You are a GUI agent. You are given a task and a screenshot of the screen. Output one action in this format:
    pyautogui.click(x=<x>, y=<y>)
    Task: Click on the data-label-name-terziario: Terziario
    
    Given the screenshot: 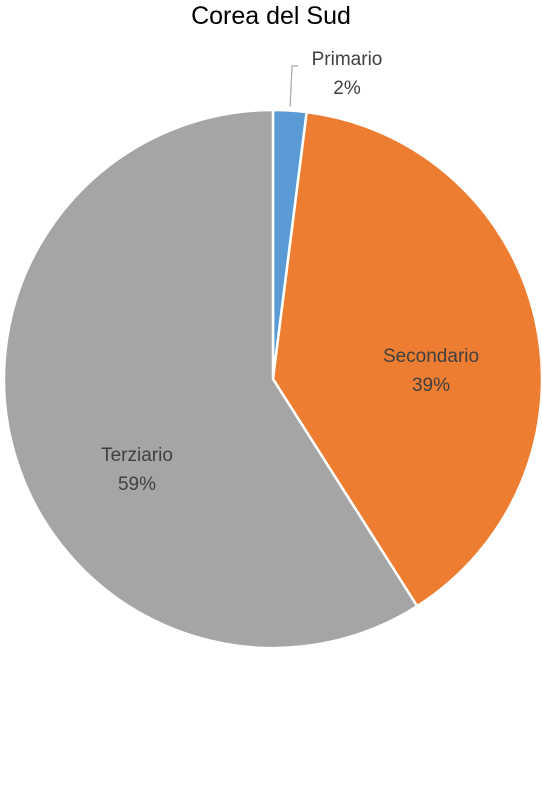 What is the action you would take?
    pyautogui.click(x=137, y=455)
    